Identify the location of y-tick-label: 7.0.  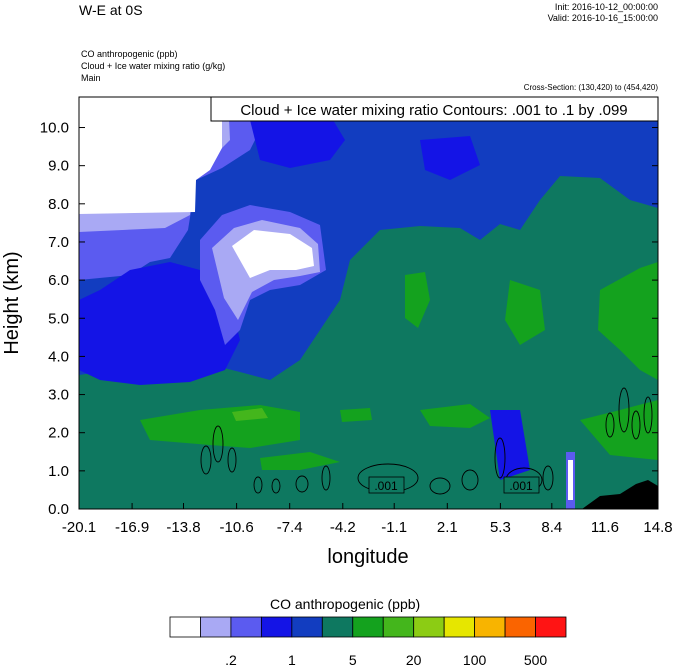
(58, 242).